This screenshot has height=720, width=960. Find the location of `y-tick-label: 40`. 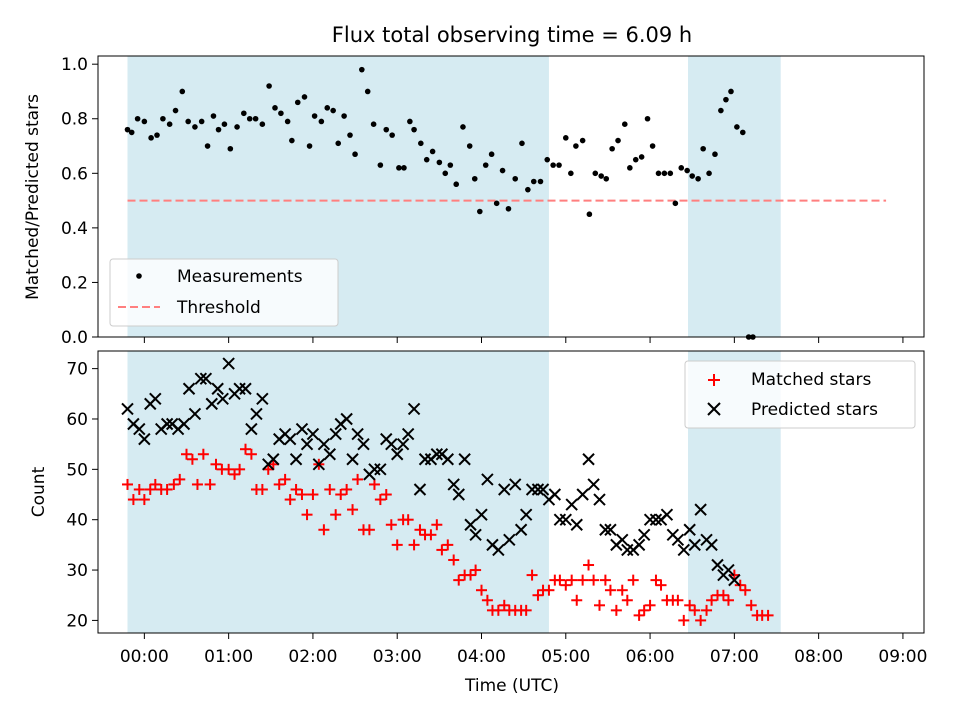

y-tick-label: 40 is located at coordinates (77, 521).